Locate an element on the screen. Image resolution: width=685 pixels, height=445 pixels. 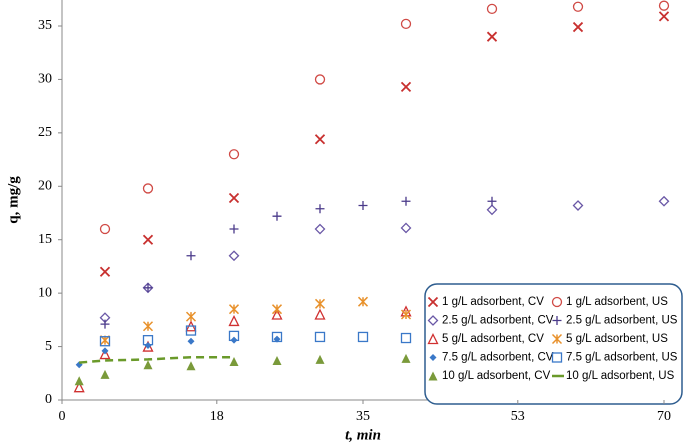
x-tick-label: 0 is located at coordinates (62, 416).